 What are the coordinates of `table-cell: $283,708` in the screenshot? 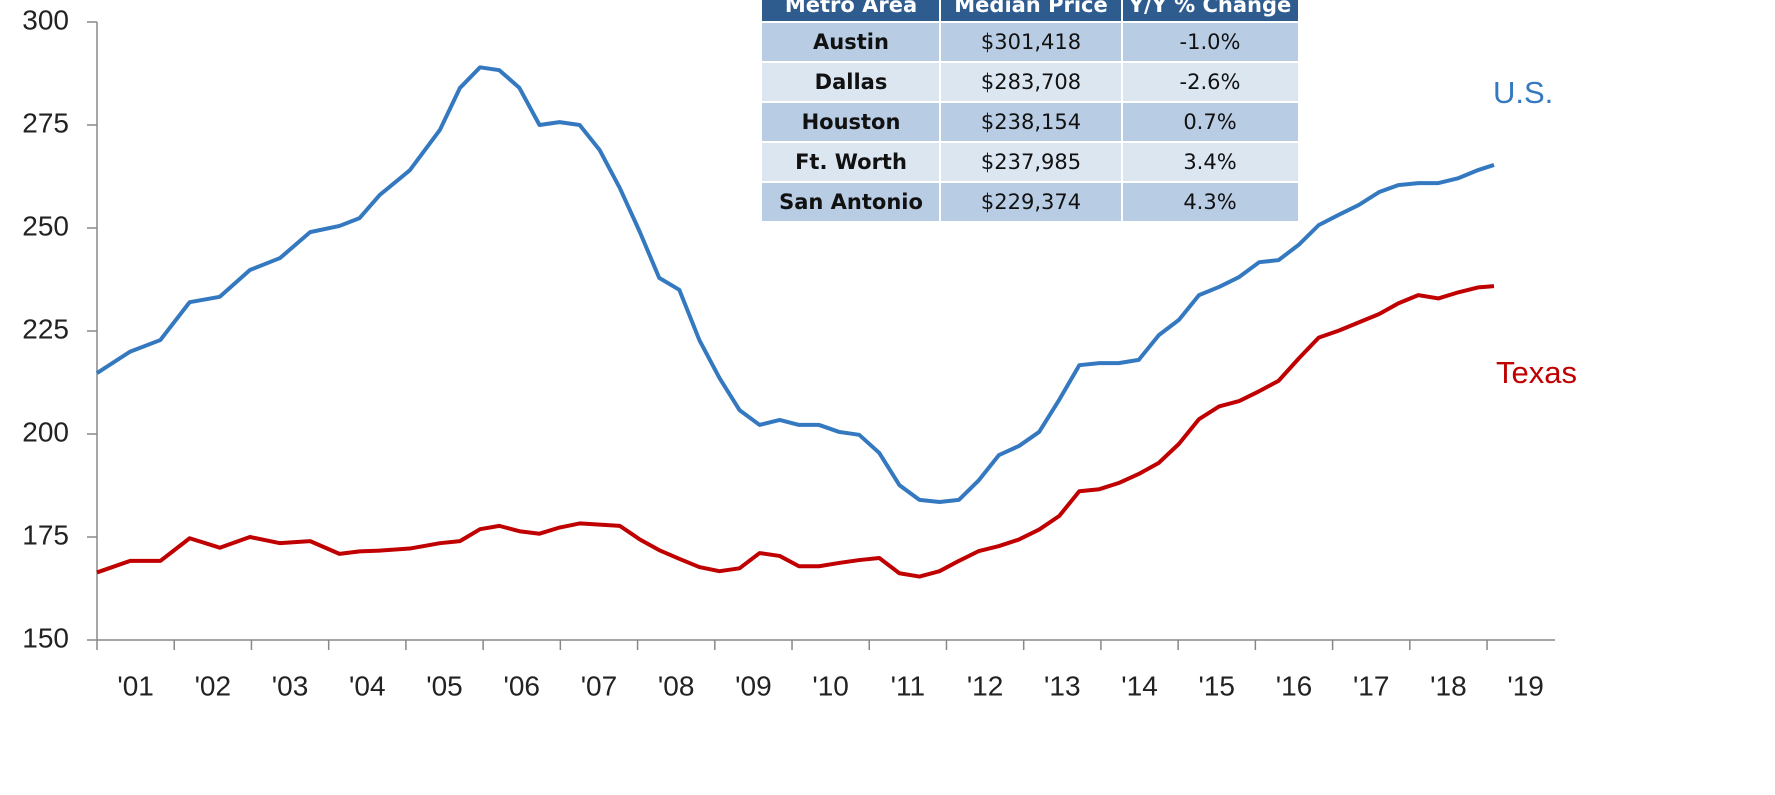 It's located at (1031, 82).